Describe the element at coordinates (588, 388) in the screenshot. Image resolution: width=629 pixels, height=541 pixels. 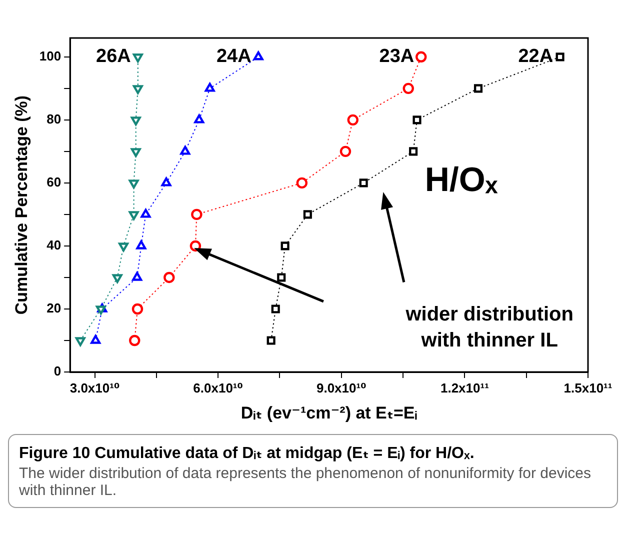
I see `x-tick-label: 1.5x10¹¹` at that location.